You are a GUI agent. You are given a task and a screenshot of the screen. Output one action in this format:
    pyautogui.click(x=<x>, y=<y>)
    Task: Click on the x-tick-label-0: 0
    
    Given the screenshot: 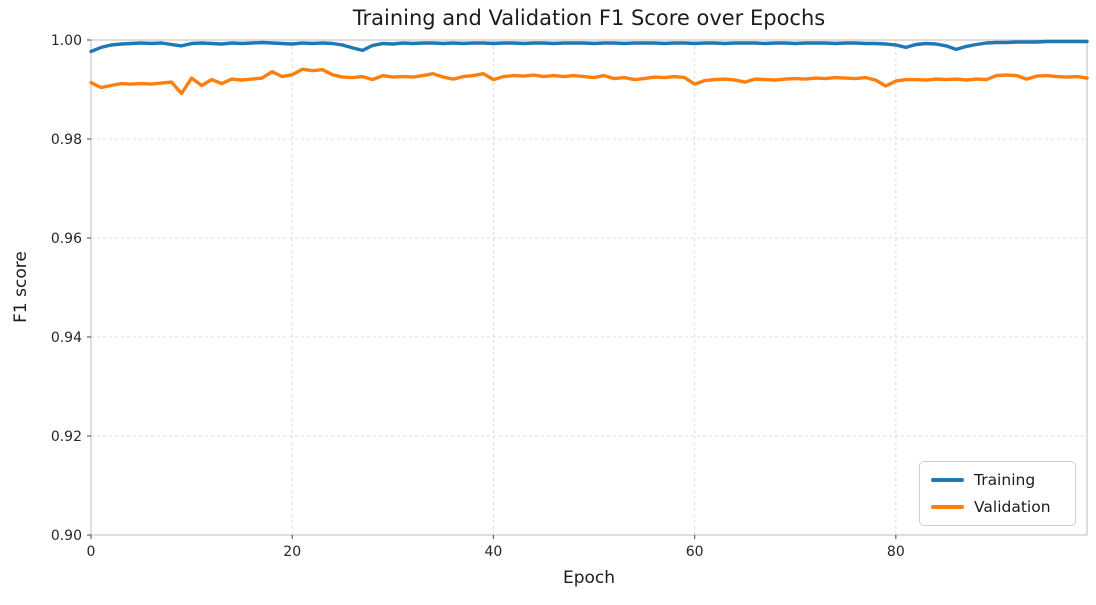 What is the action you would take?
    pyautogui.click(x=91, y=552)
    